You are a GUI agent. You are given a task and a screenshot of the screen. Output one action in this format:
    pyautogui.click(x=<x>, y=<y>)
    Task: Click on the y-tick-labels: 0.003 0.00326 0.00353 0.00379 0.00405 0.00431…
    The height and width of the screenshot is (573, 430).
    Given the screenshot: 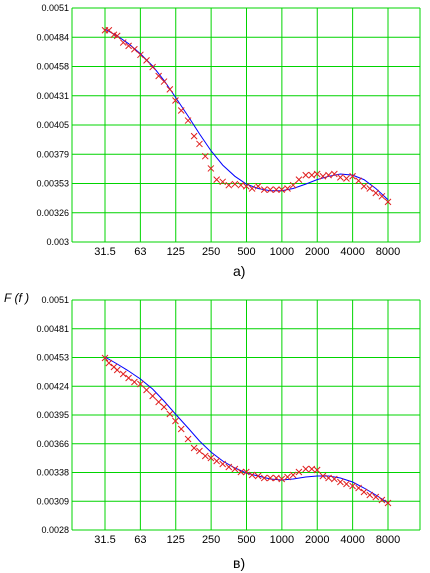 What is the action you would take?
    pyautogui.click(x=52, y=125)
    